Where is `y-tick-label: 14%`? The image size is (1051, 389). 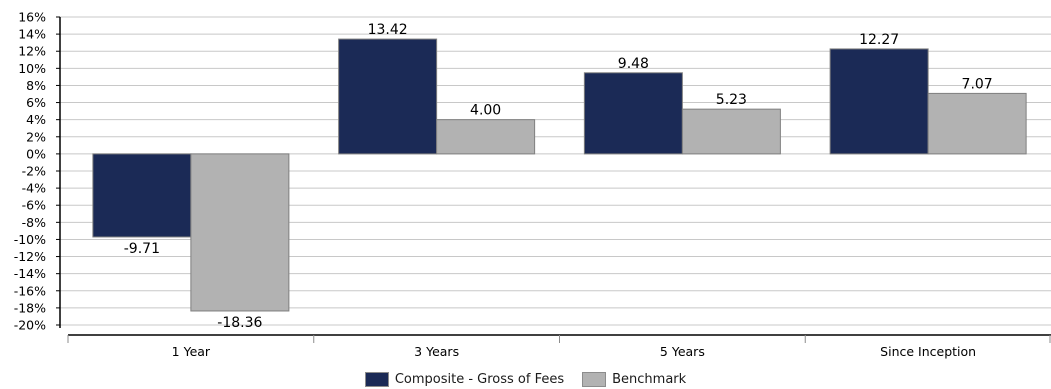
y-tick-label: 14% is located at coordinates (32, 34).